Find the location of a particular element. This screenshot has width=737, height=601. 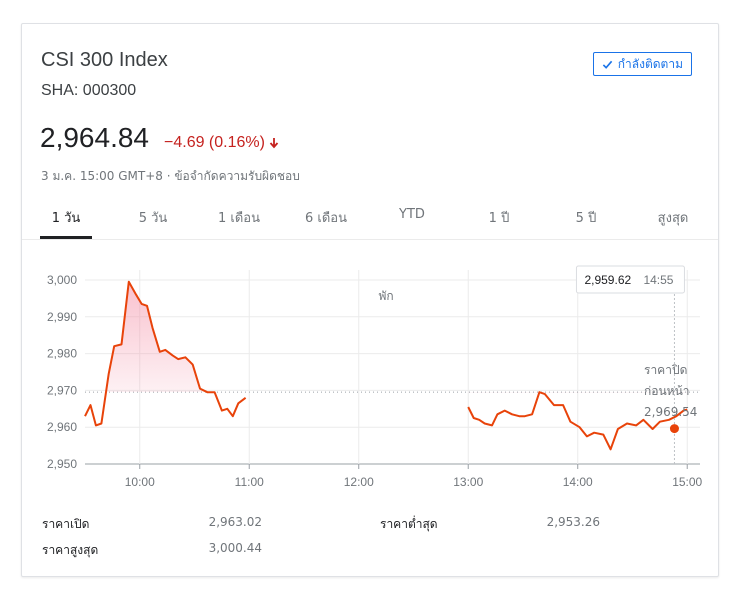

stat-open-value: 2,963.02 is located at coordinates (235, 522).